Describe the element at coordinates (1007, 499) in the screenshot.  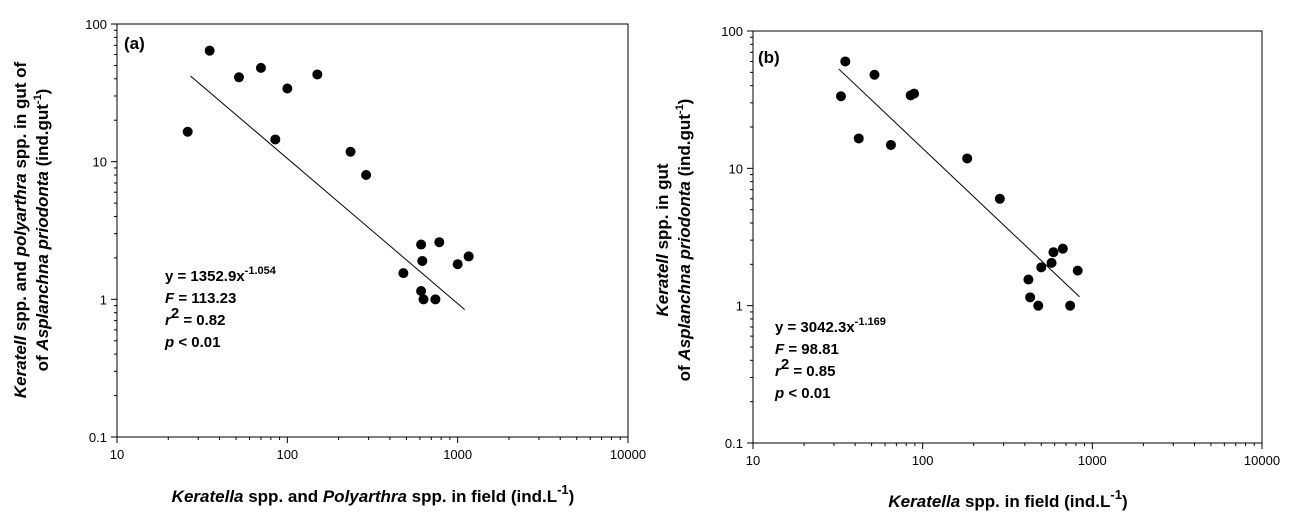
I see `x-axis-title: Keratella spp. in field (ind.L-1)` at that location.